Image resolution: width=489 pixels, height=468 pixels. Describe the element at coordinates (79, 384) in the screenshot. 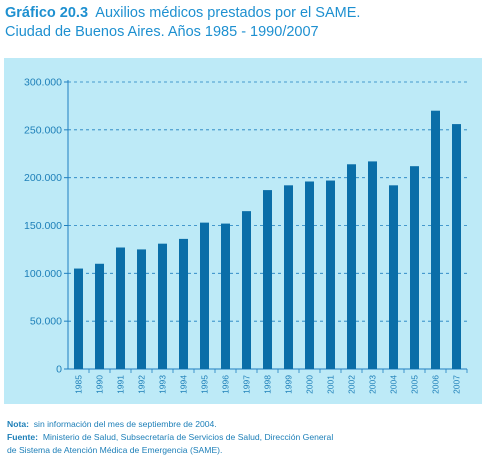

I see `x-tick-label: 1985` at that location.